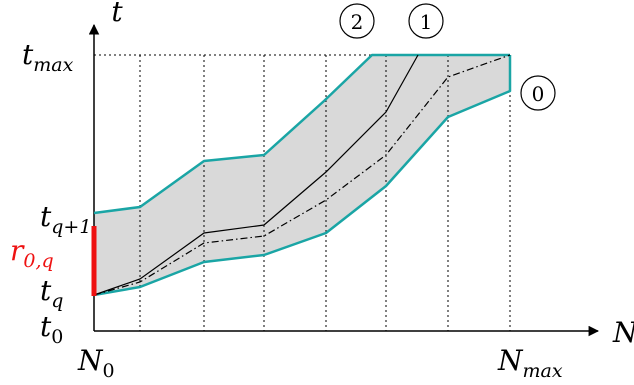  I want to click on svg-text: 1, so click(426, 22).